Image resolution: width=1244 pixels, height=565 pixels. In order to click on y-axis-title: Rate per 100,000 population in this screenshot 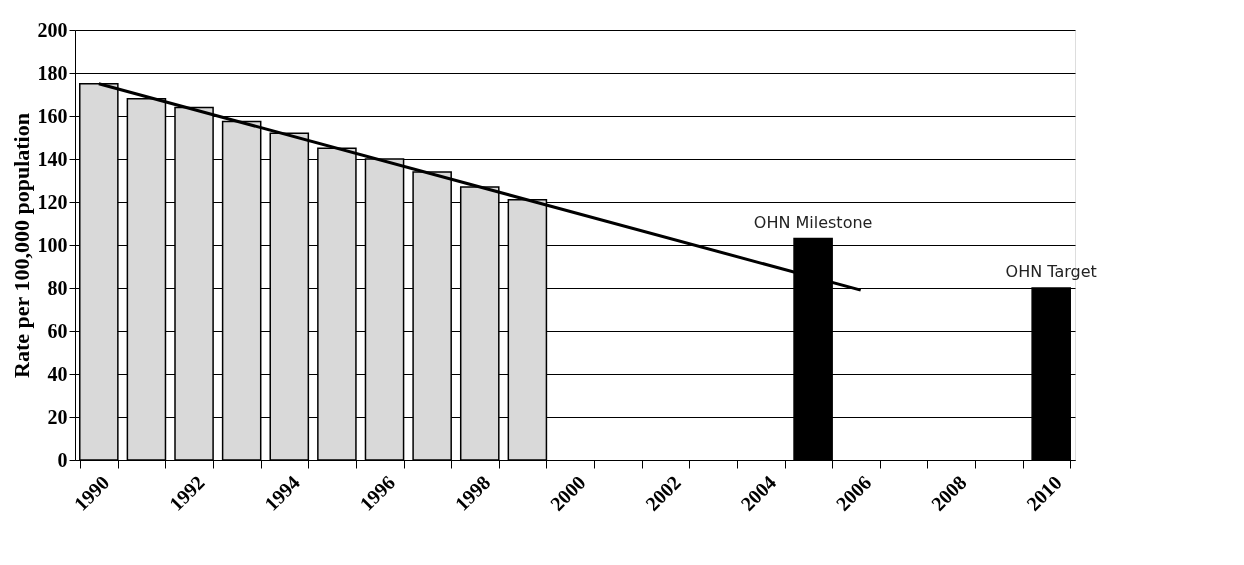, I will do `click(21, 245)`.